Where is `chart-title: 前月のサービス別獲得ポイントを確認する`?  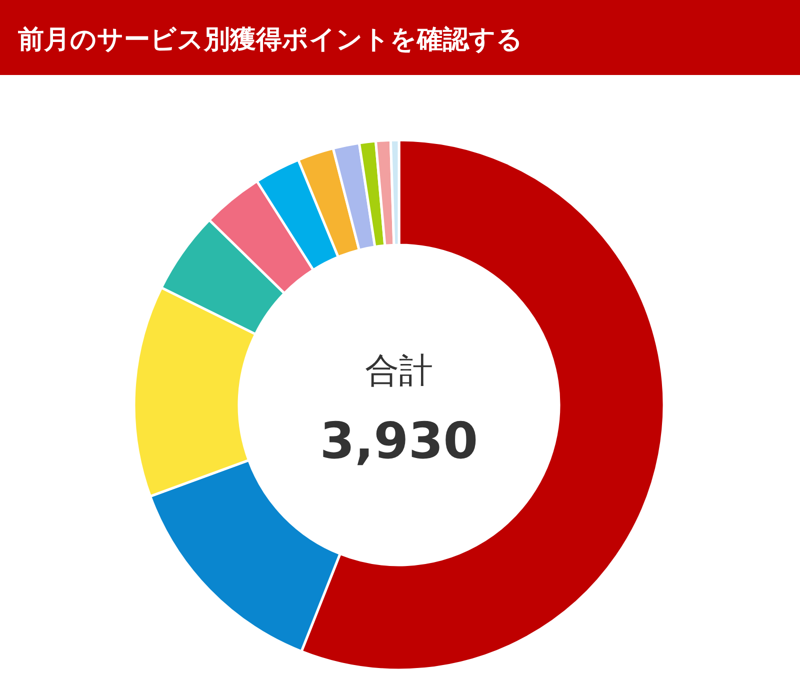
chart-title: 前月のサービス別獲得ポイントを確認する is located at coordinates (270, 40).